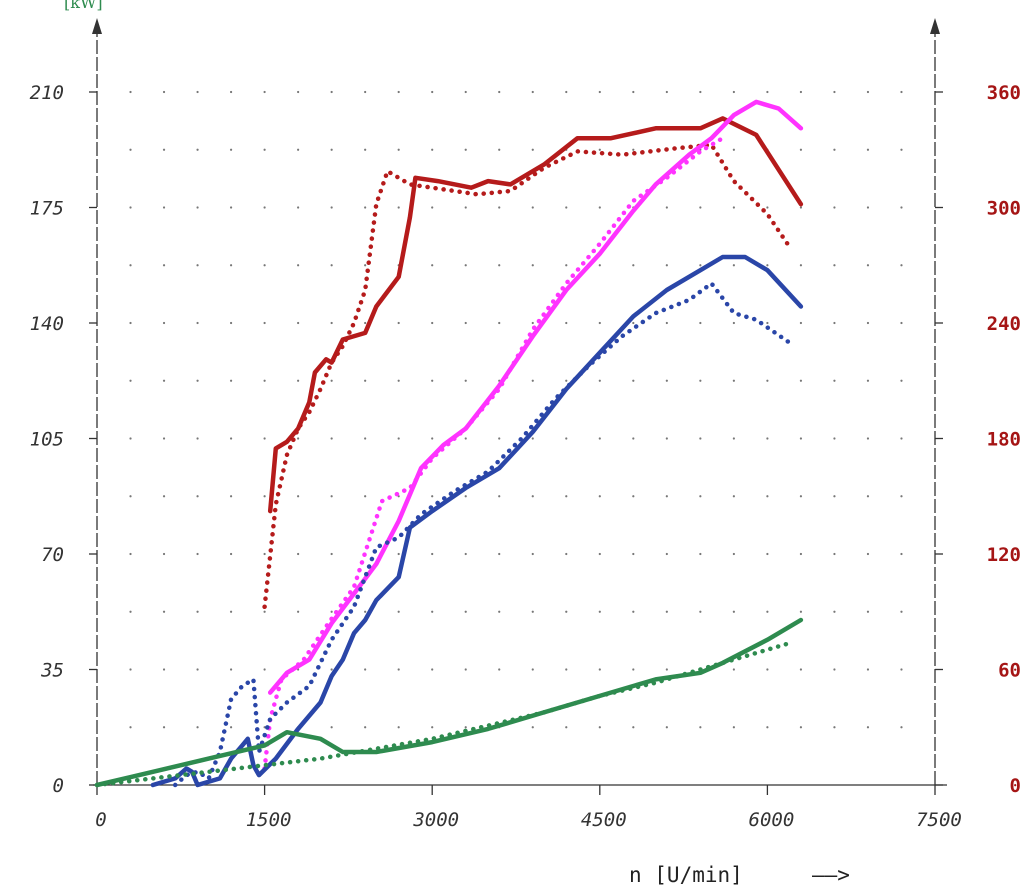 This screenshot has height=888, width=1026. I want to click on x-tick-label: 4500, so click(604, 820).